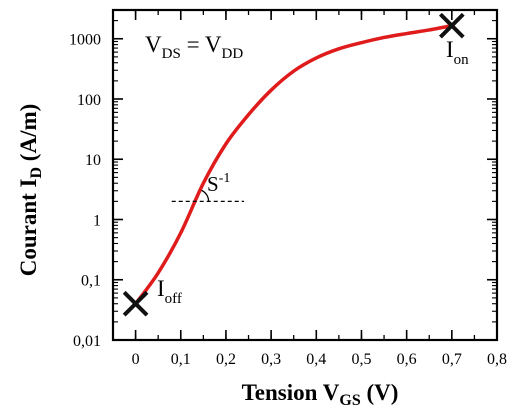  What do you see at coordinates (181, 359) in the screenshot?
I see `x-tick-label: 0,1` at bounding box center [181, 359].